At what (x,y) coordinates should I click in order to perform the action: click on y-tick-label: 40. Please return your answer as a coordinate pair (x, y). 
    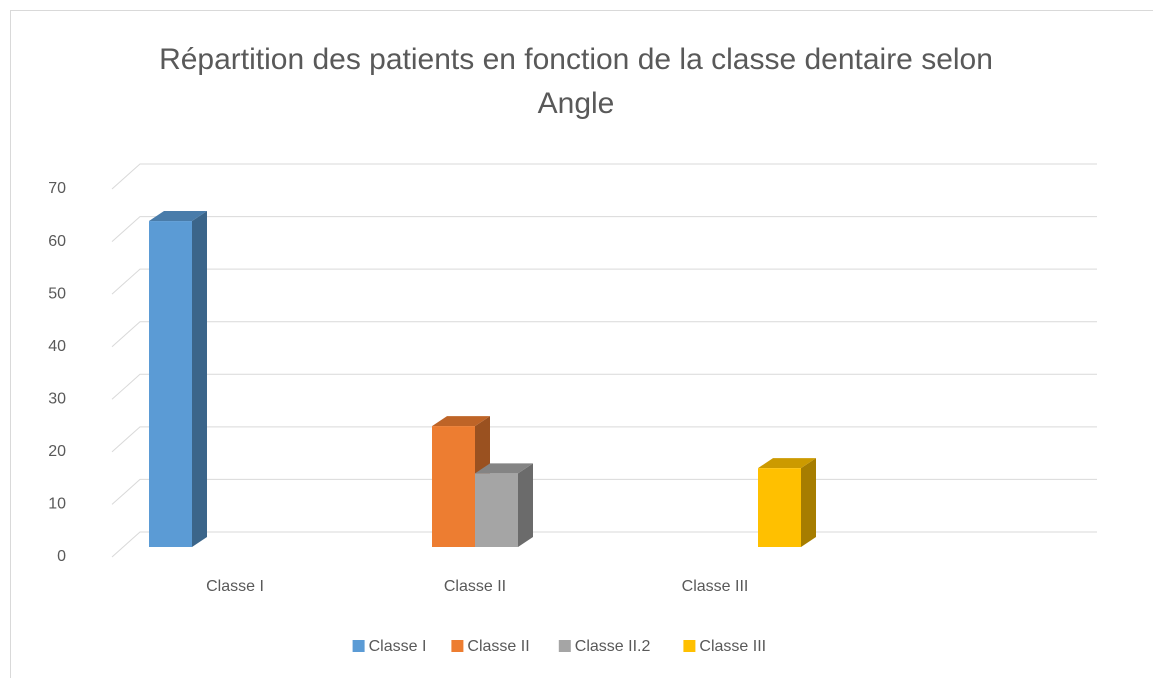
    Looking at the image, I should click on (57, 346).